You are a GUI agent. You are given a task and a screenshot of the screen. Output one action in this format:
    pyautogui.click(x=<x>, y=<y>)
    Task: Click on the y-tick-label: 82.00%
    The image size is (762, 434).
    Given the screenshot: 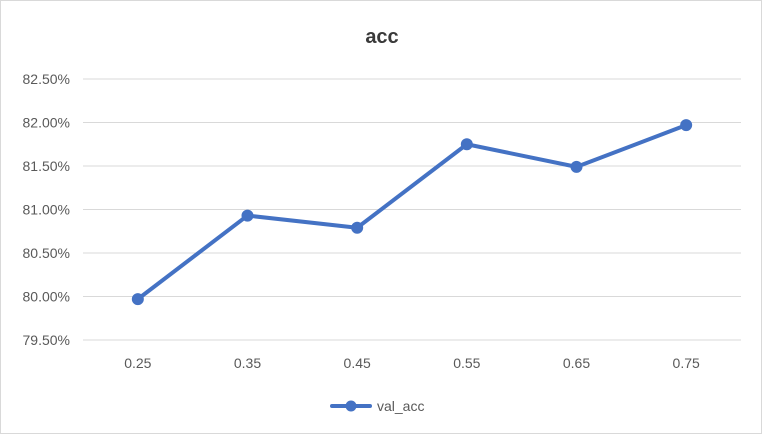 What is the action you would take?
    pyautogui.click(x=46, y=123)
    